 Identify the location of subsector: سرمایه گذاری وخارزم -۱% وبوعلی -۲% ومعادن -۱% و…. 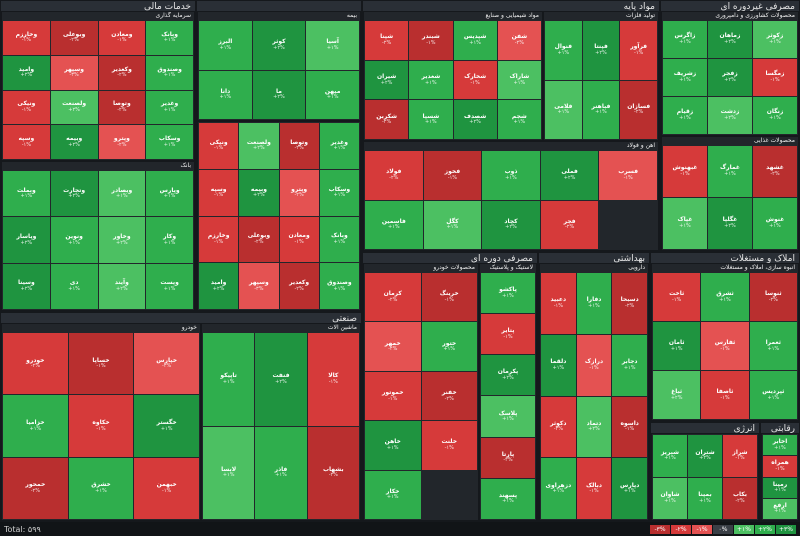
(98, 86).